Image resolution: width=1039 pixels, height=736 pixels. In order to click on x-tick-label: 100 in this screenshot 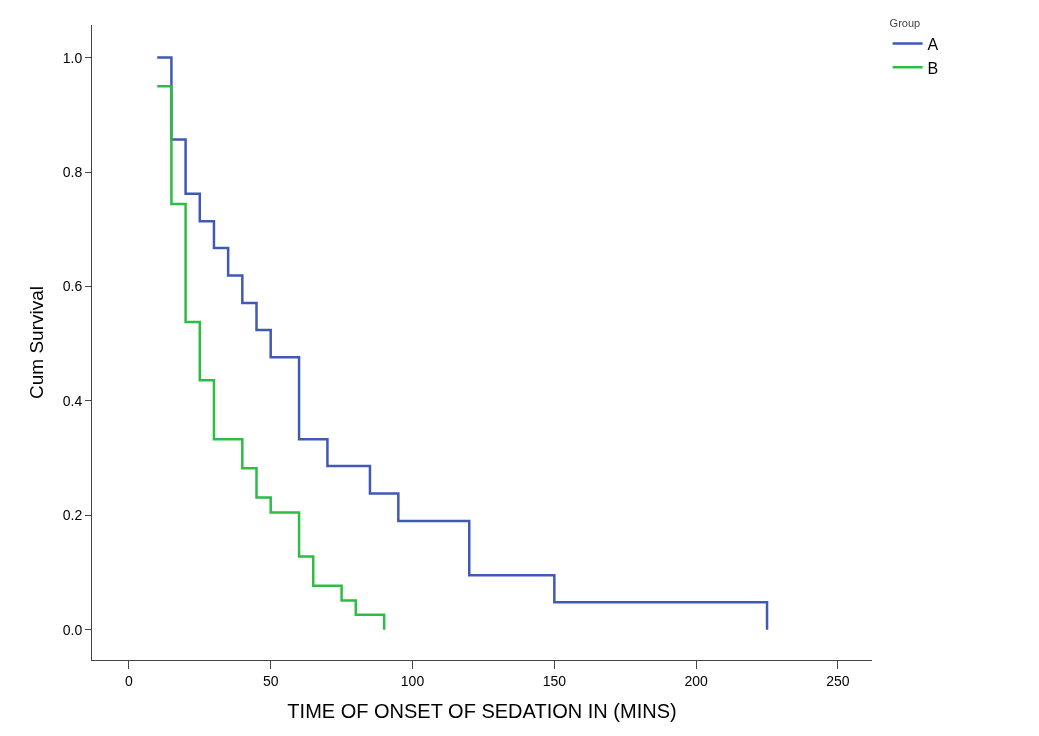, I will do `click(412, 680)`.